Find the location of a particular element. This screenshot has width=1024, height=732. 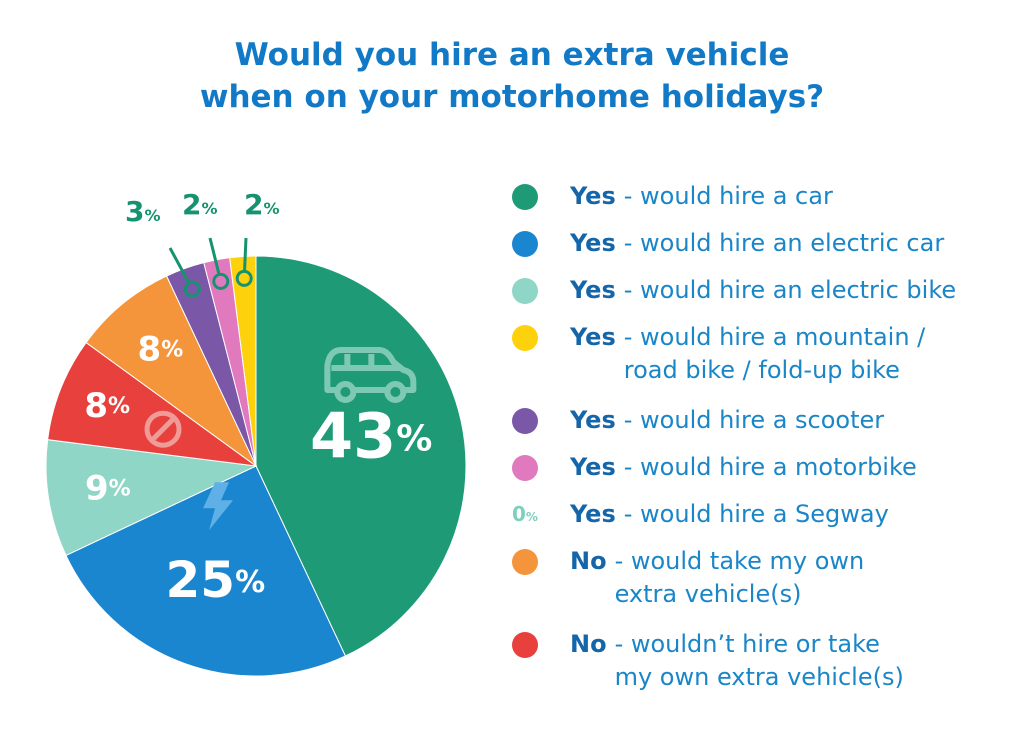

slice-label: 25% is located at coordinates (216, 579).